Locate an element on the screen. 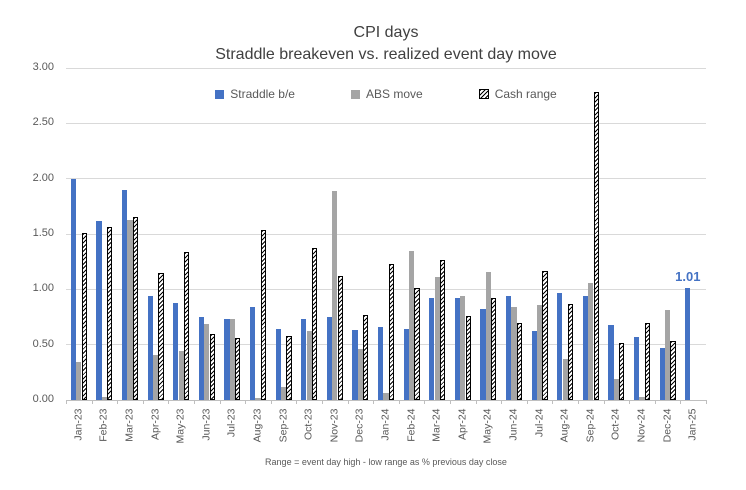  gridline-2.00 is located at coordinates (386, 179).